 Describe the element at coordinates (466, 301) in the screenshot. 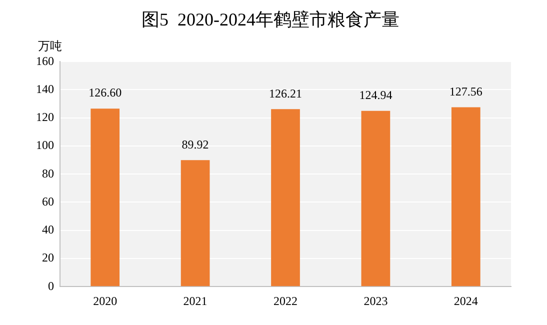

I see `x-tick-label: 2024` at that location.